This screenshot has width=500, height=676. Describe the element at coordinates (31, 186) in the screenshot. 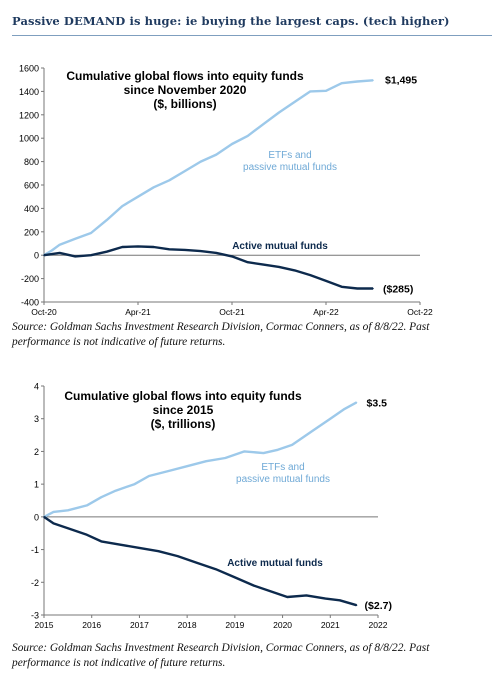

I see `y-tick-label: 600` at that location.